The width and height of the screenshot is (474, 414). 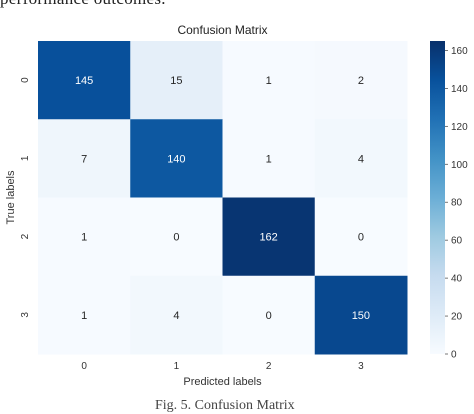 I want to click on cell-value-label: 15, so click(x=176, y=81).